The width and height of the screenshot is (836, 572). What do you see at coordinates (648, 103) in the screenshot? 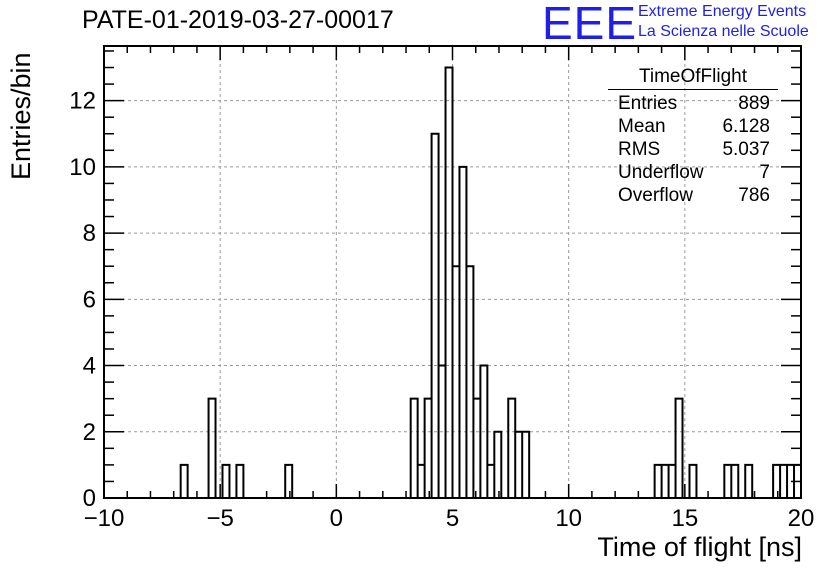
I see `stats-label: Entries` at bounding box center [648, 103].